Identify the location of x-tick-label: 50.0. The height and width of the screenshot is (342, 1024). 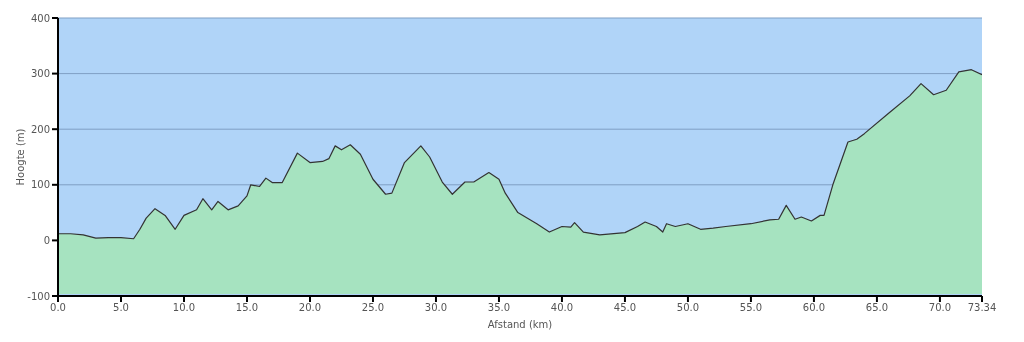
(688, 308).